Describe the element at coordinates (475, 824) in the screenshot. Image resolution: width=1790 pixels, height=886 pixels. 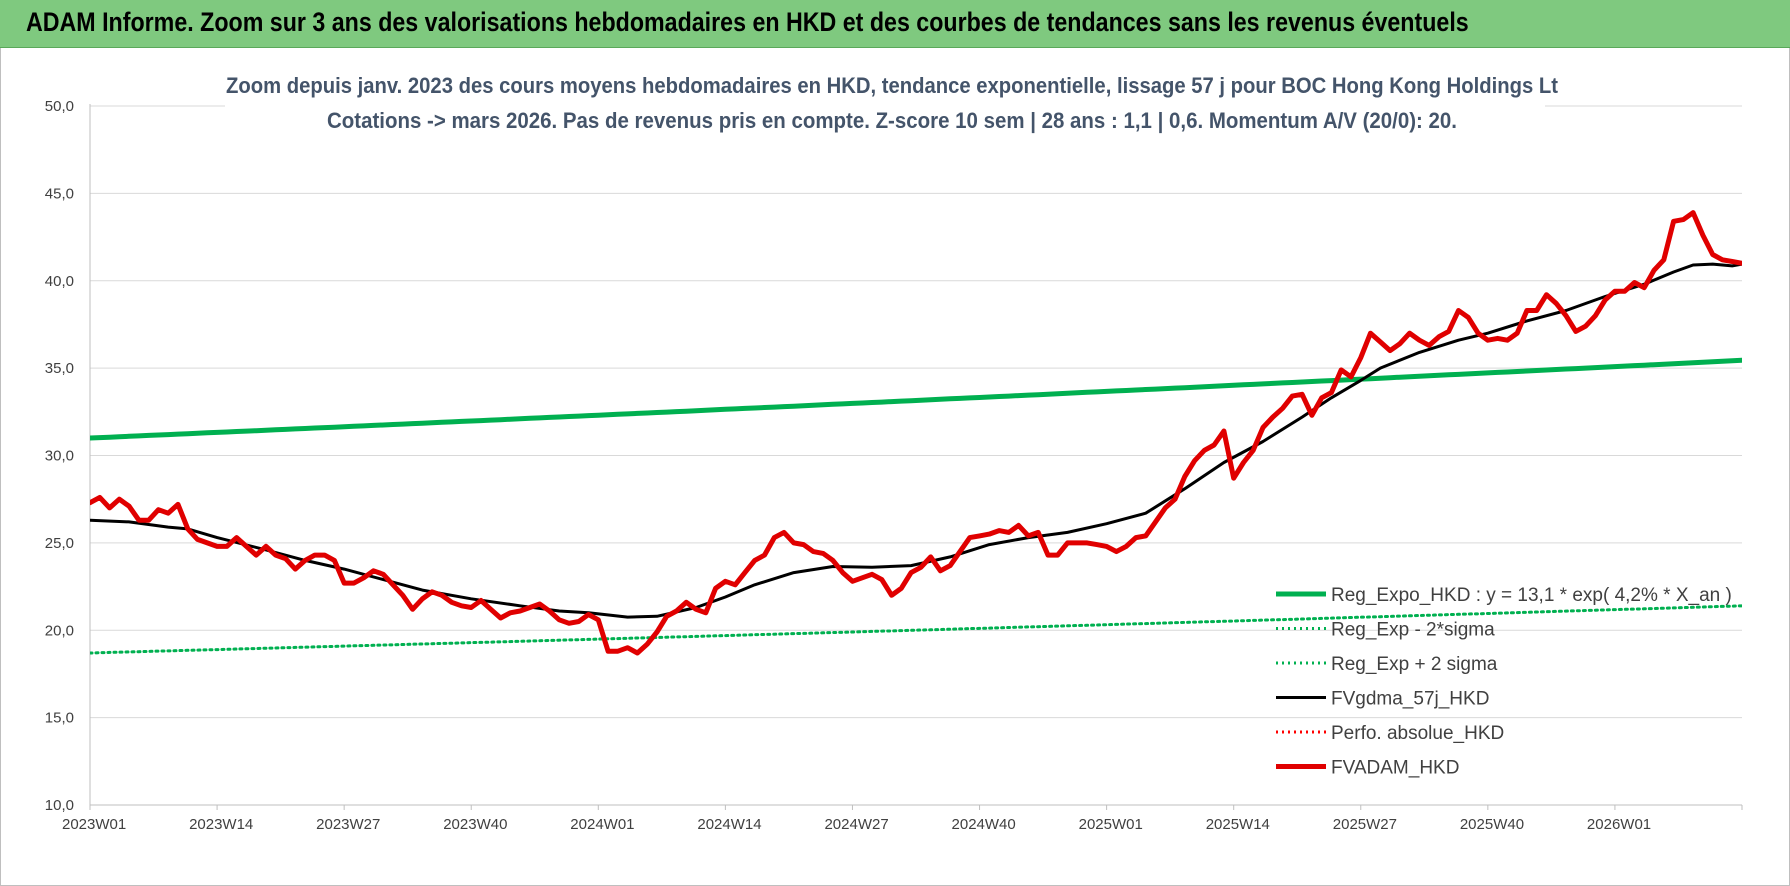
I see `x-tick-label: 2023W40` at that location.